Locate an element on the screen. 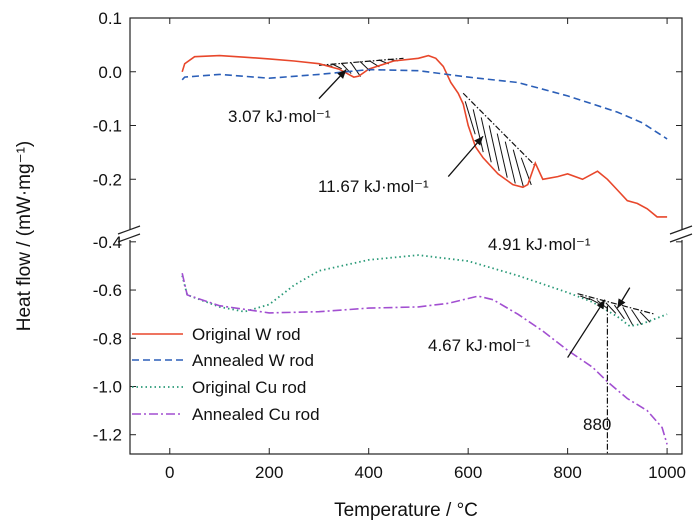 Image resolution: width=700 pixels, height=530 pixels. legend-label-original-cu: Original Cu rod is located at coordinates (249, 387).